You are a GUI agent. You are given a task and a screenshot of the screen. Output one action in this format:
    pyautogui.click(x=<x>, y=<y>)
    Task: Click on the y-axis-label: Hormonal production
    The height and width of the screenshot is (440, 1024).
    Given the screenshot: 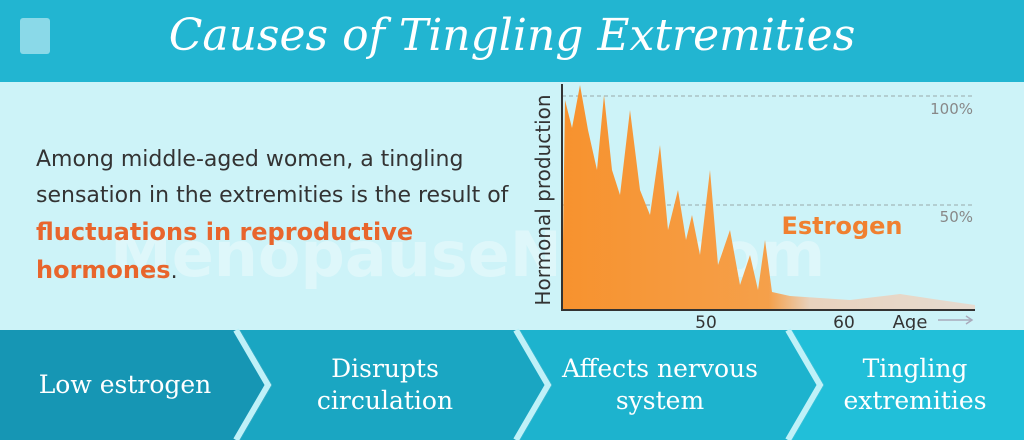 What is the action you would take?
    pyautogui.click(x=543, y=199)
    